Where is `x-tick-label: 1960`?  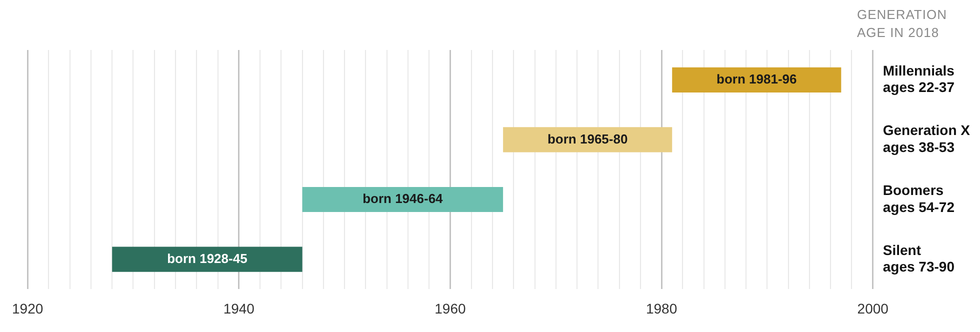 x-tick-label: 1960 is located at coordinates (450, 308).